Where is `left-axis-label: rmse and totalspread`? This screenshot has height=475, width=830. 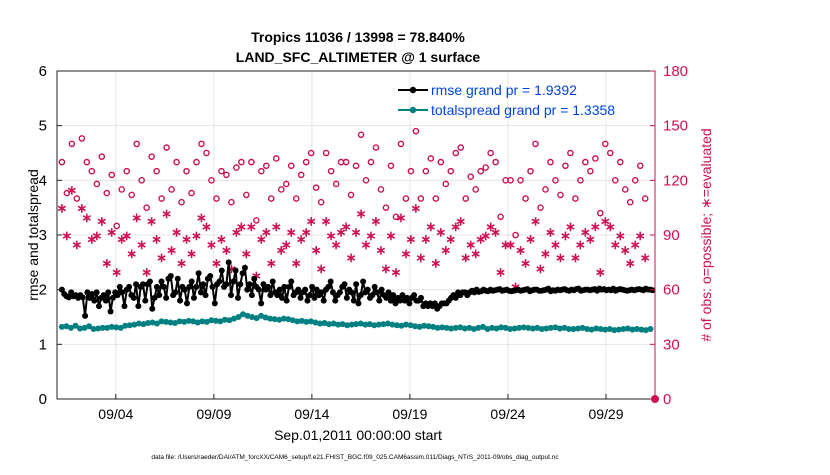
left-axis-label: rmse and totalspread is located at coordinates (33, 235).